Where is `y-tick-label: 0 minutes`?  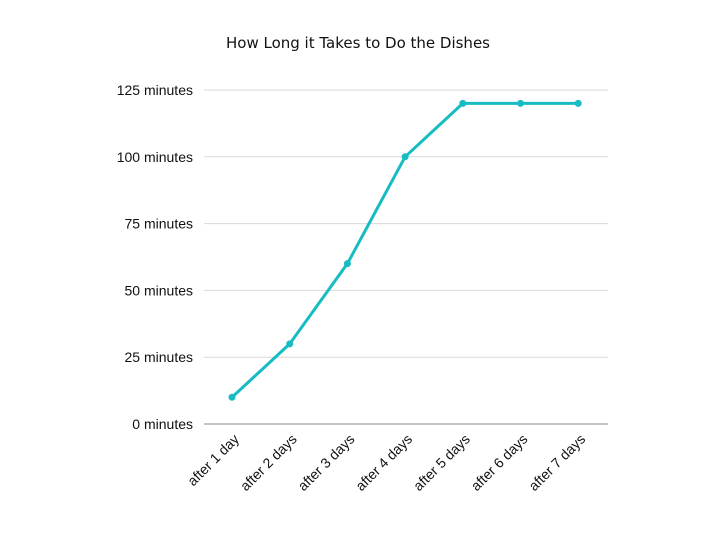 y-tick-label: 0 minutes is located at coordinates (162, 424).